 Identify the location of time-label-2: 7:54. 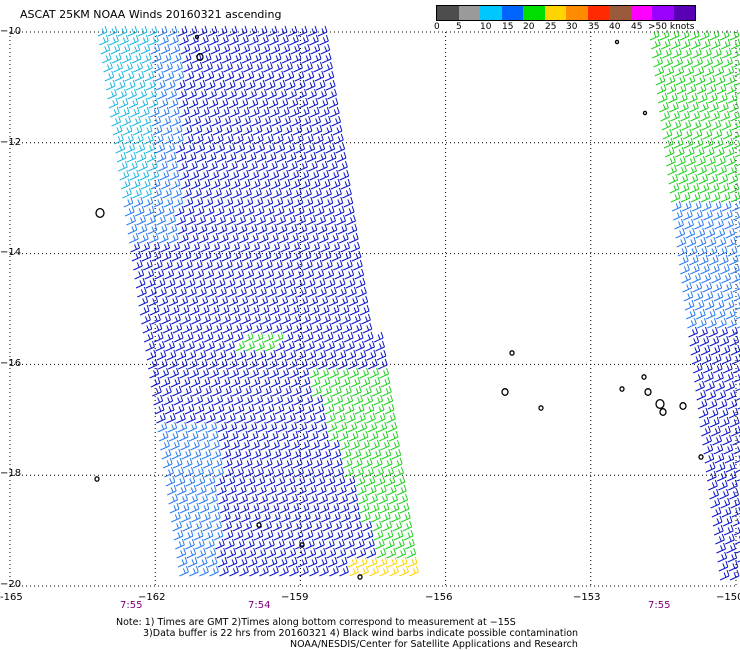
(259, 605).